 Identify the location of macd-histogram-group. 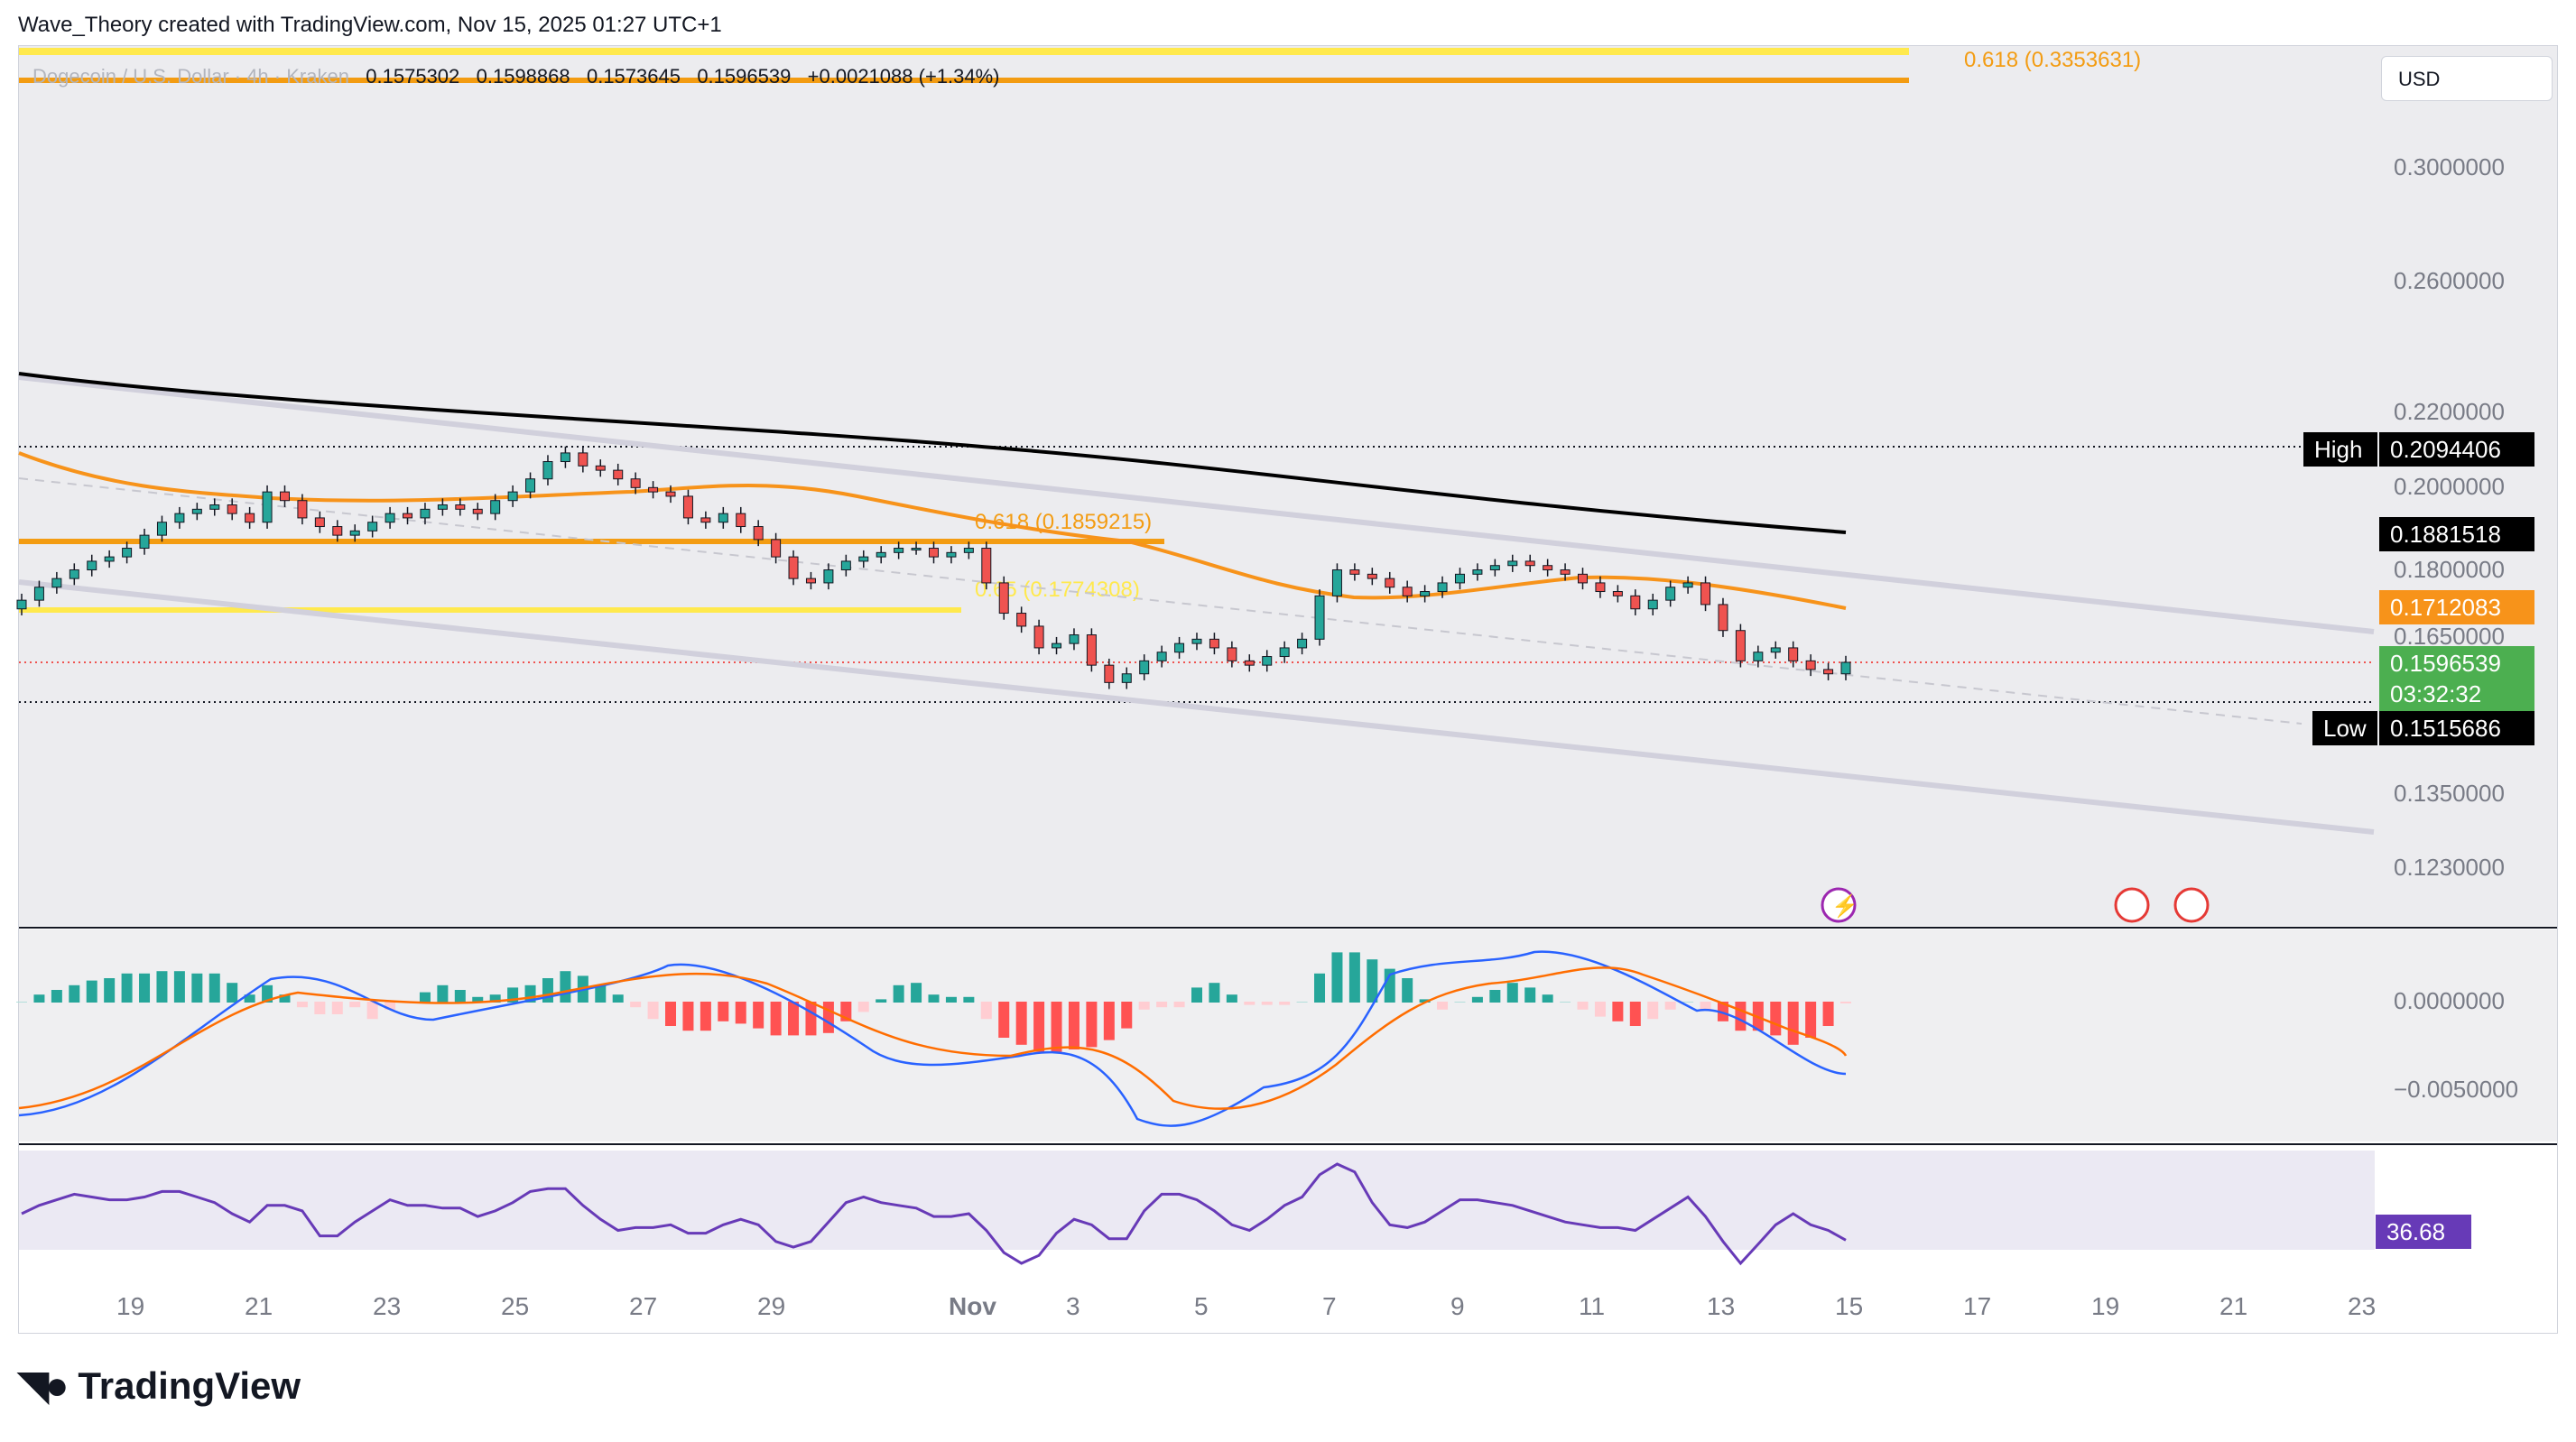
(933, 1002).